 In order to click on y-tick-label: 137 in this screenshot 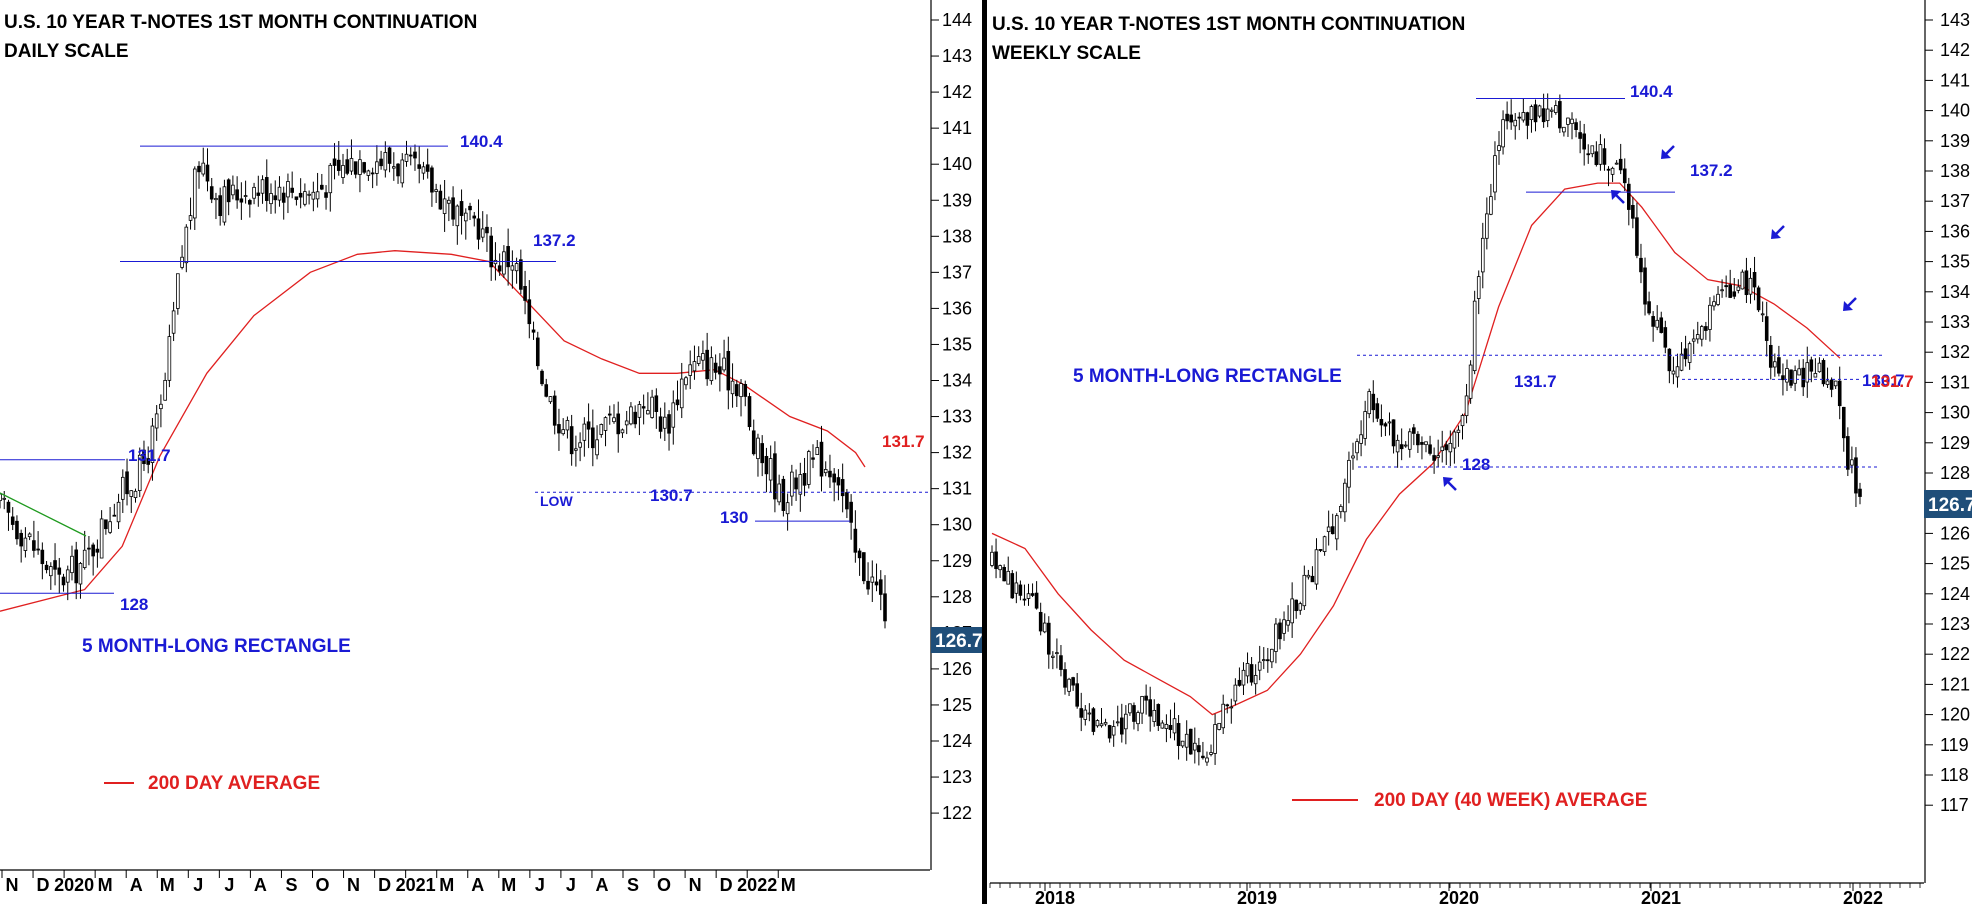, I will do `click(1955, 201)`.